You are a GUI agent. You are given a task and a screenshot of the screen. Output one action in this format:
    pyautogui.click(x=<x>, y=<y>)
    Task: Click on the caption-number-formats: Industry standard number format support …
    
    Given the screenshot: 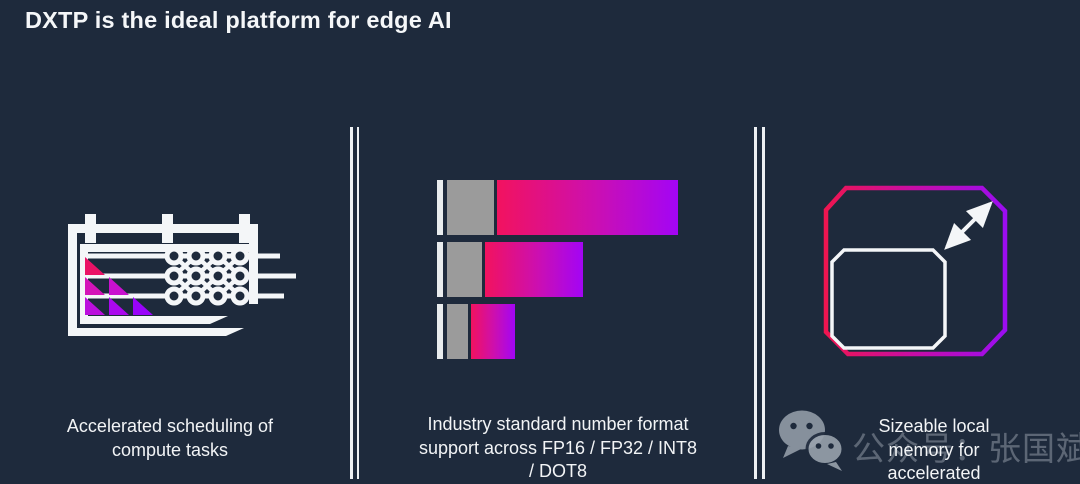 What is the action you would take?
    pyautogui.click(x=558, y=447)
    